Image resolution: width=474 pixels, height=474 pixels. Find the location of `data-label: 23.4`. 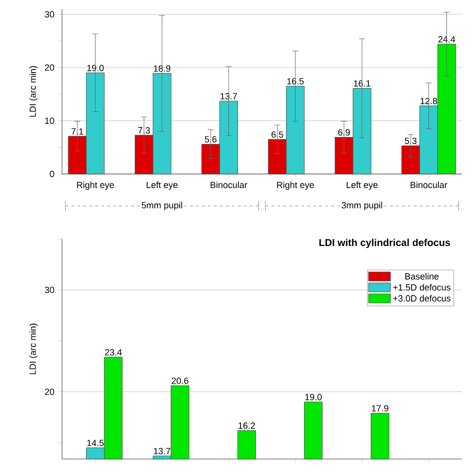

data-label: 23.4 is located at coordinates (113, 352).